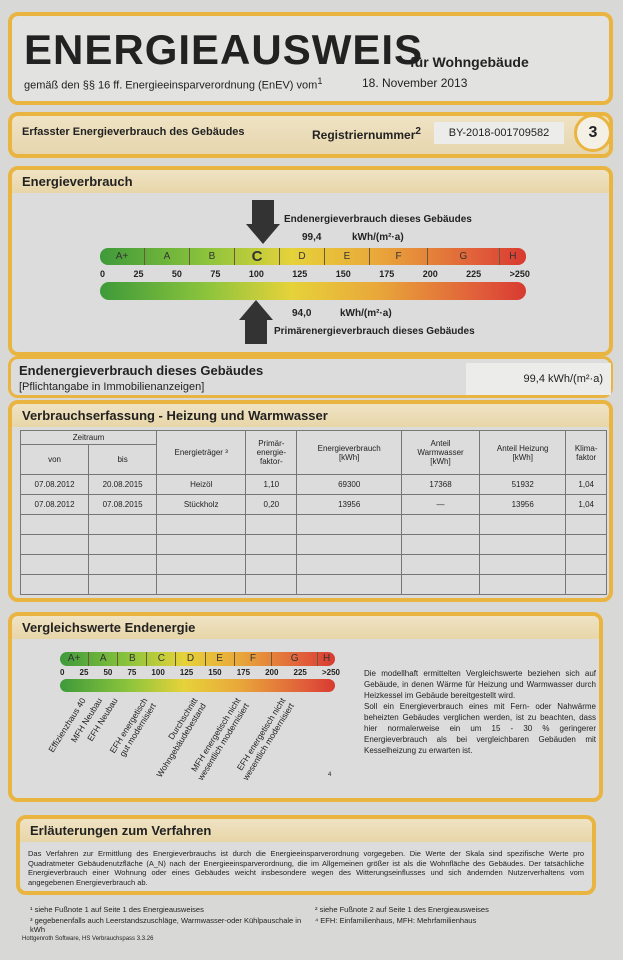 Image resolution: width=623 pixels, height=960 pixels. What do you see at coordinates (141, 370) in the screenshot?
I see `endenergie-title: Endenergieverbrauch dieses Gebäudes` at bounding box center [141, 370].